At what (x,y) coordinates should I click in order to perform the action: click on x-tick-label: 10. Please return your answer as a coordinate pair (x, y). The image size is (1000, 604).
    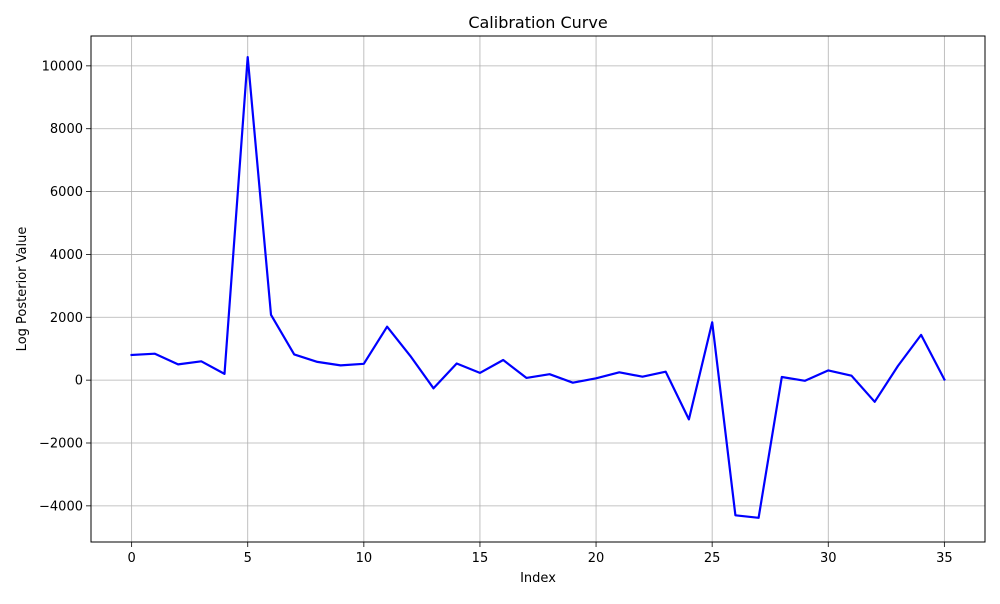
    Looking at the image, I should click on (364, 558).